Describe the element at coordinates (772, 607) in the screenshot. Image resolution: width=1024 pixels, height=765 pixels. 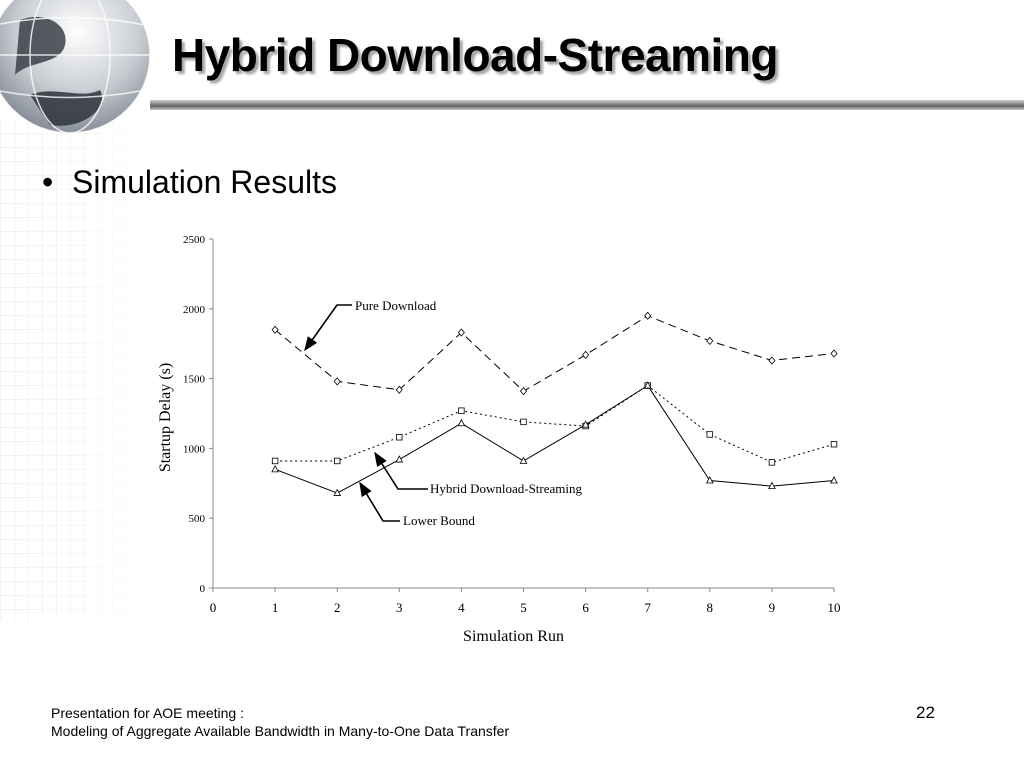
I see `x-tick-label: 9` at that location.